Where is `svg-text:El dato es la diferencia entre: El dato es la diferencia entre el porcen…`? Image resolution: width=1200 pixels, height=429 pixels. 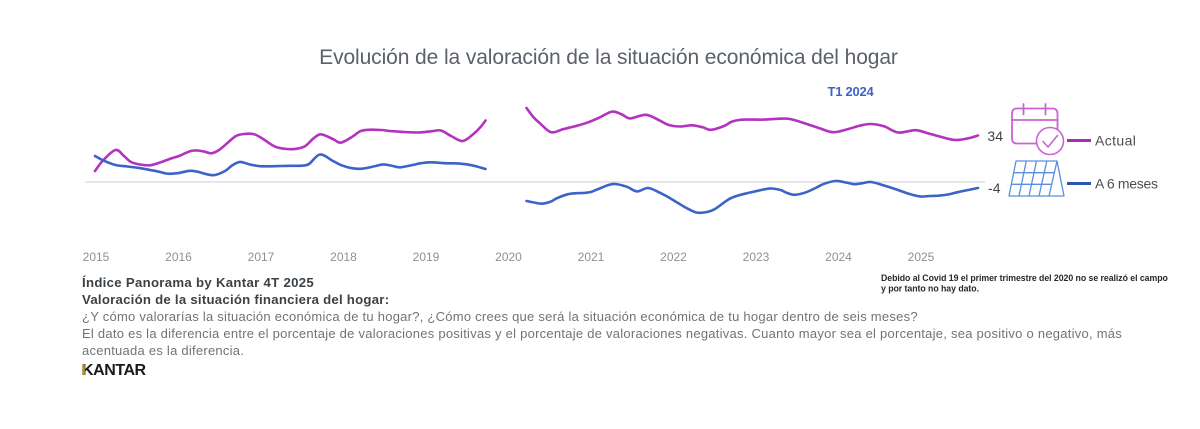
svg-text:El dato es la diferencia entre: El dato es la diferencia entre el porcen… is located at coordinates (602, 333).